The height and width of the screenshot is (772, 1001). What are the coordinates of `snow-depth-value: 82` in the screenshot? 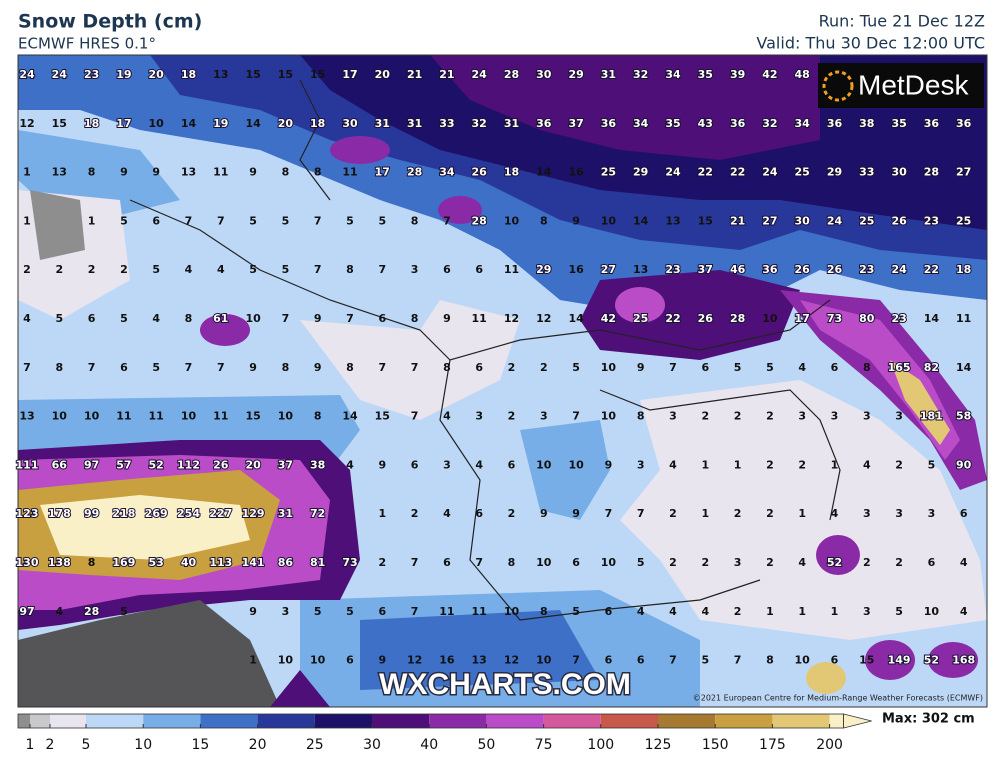 It's located at (931, 367).